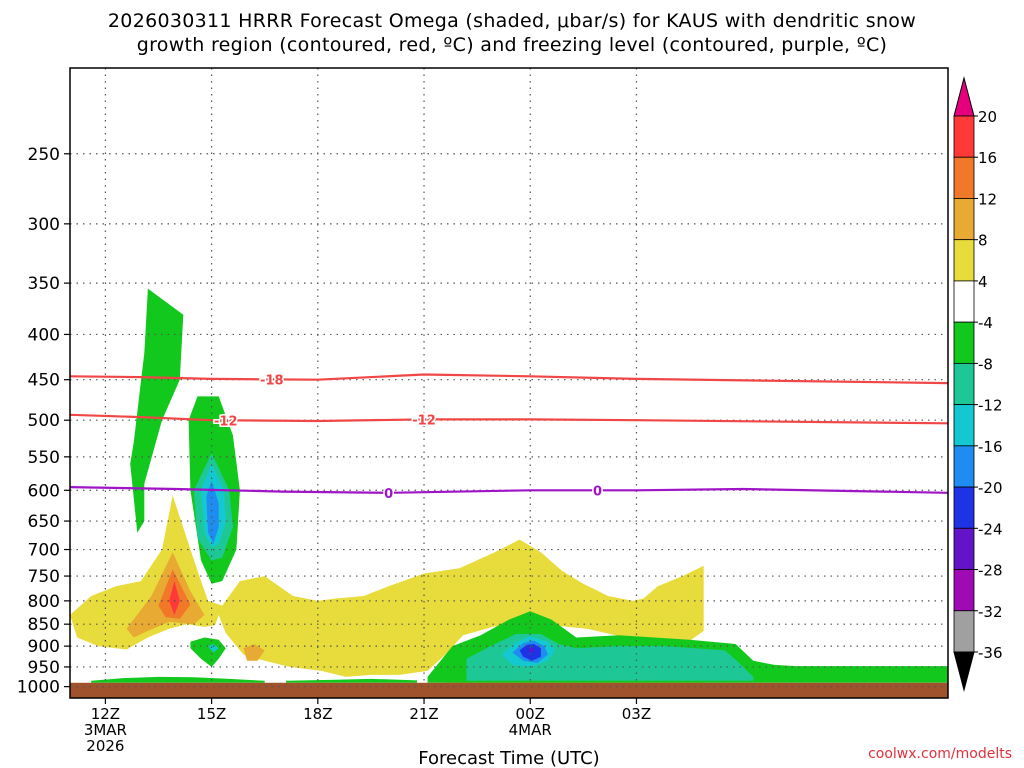  Describe the element at coordinates (423, 714) in the screenshot. I see `x-tick-label-21-0: 21Z` at that location.